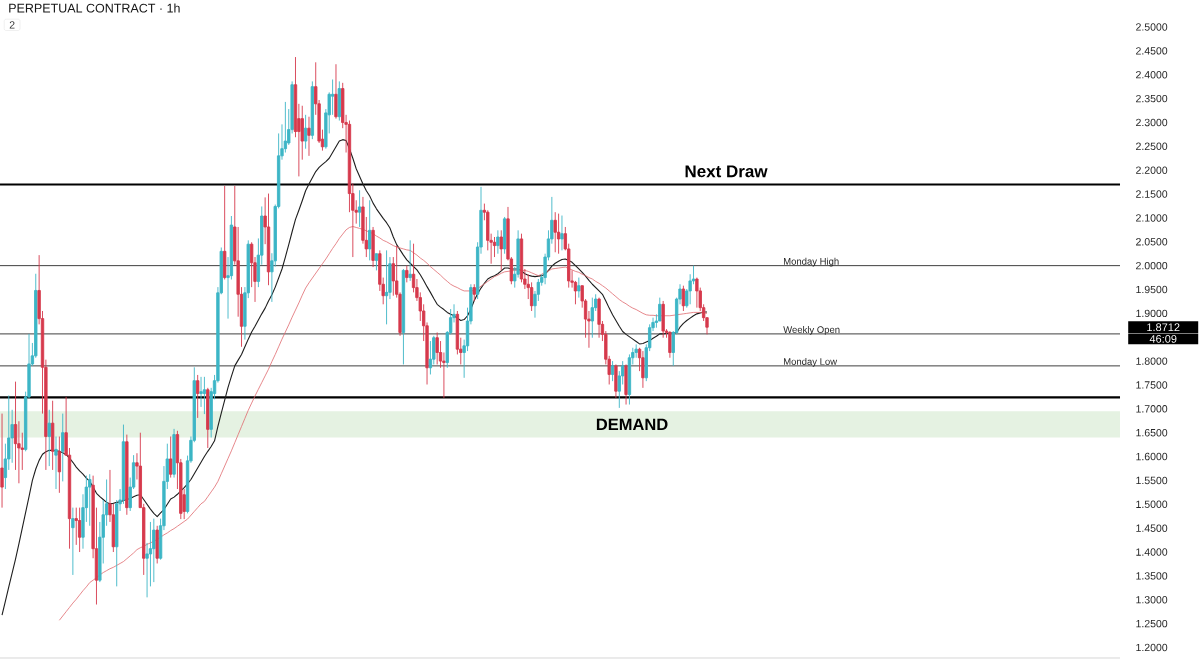 This screenshot has height=660, width=1200. Describe the element at coordinates (1152, 313) in the screenshot. I see `y-tick-label: 1.9000` at that location.